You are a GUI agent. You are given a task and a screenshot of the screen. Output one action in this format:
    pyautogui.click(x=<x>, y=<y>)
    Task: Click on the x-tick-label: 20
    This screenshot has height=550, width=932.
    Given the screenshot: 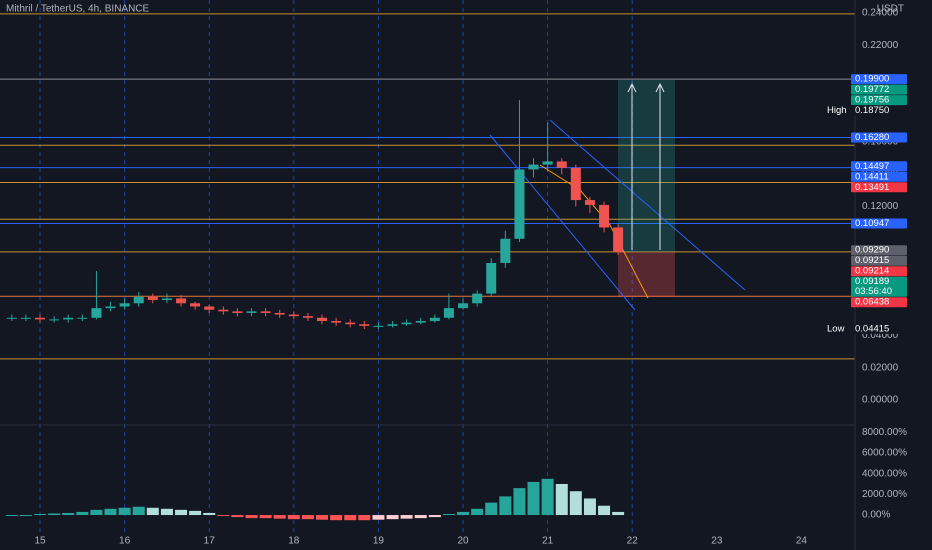 What is the action you would take?
    pyautogui.click(x=463, y=541)
    